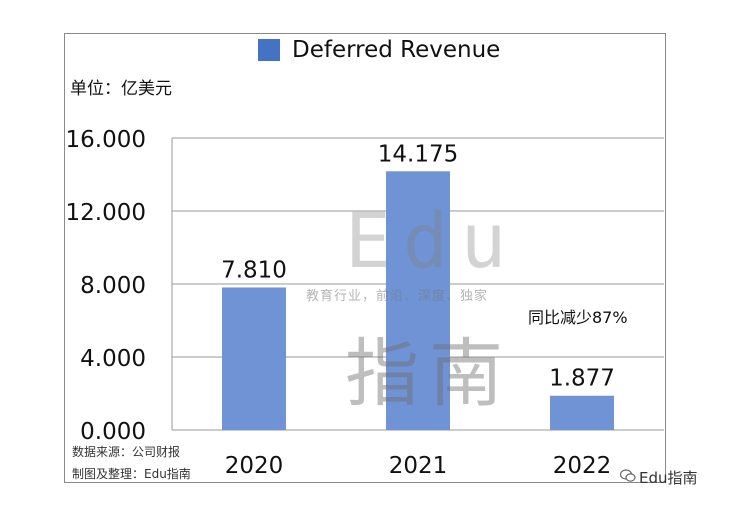  I want to click on data-label: 1.877, so click(582, 379).